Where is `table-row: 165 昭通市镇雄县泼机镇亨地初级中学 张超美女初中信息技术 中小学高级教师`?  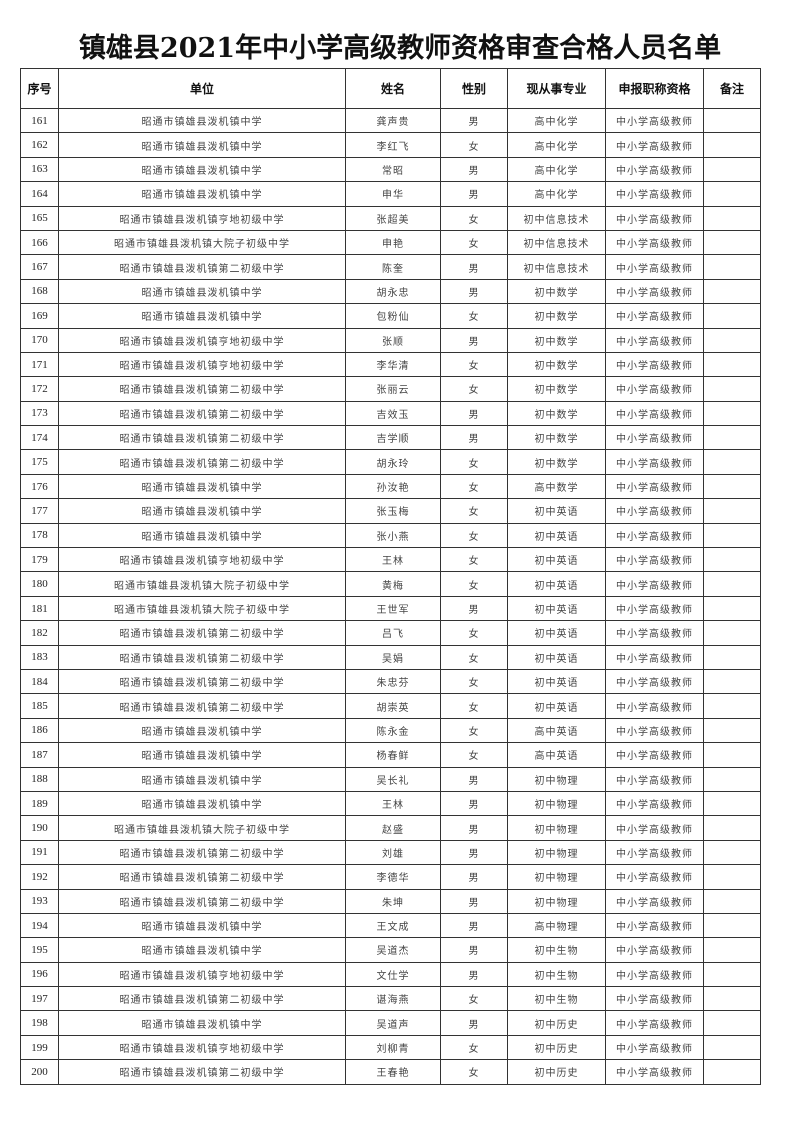
table-row: 165 昭通市镇雄县泼机镇亨地初级中学 张超美女初中信息技术 中小学高级教师 is located at coordinates (390, 218).